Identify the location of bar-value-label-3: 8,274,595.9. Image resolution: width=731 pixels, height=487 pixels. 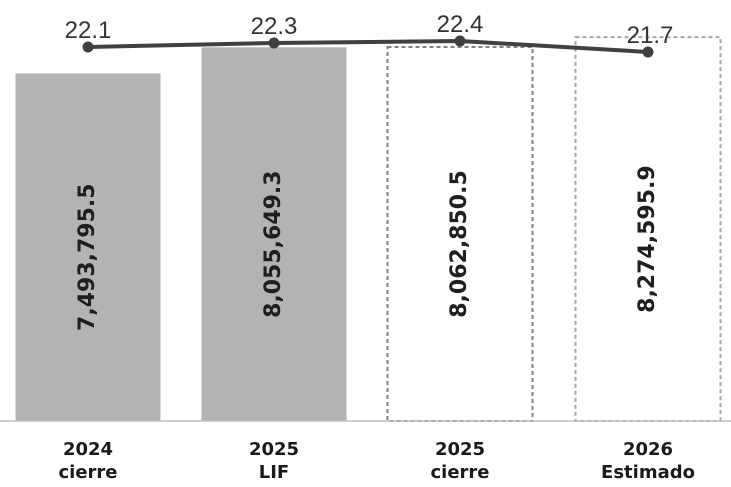
(647, 239).